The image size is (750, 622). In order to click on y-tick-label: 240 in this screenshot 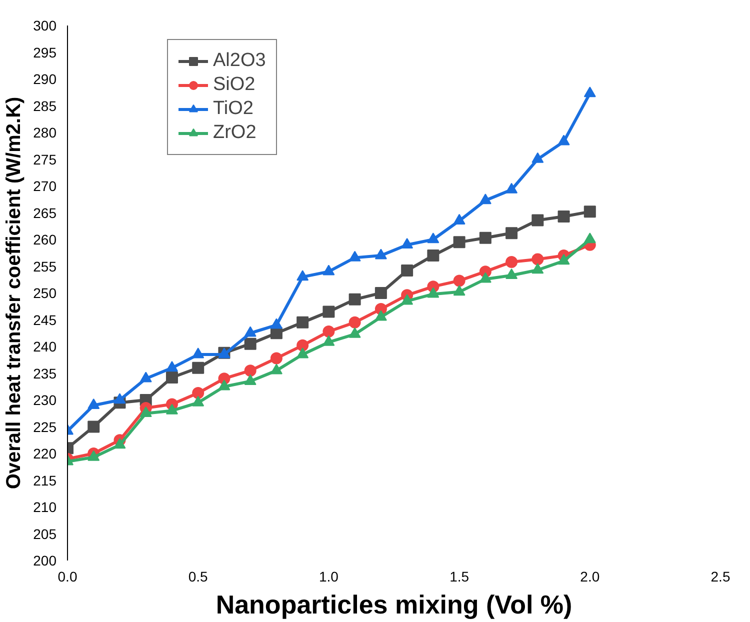, I will do `click(45, 346)`.